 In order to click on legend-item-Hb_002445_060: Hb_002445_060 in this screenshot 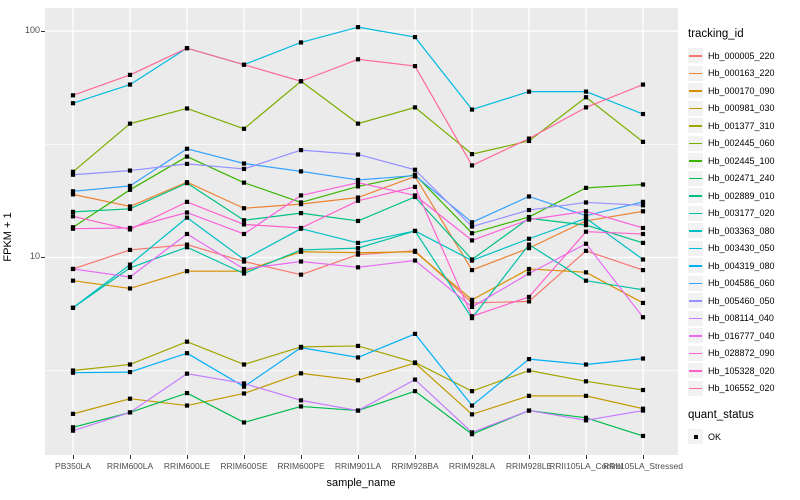, I will do `click(744, 144)`.